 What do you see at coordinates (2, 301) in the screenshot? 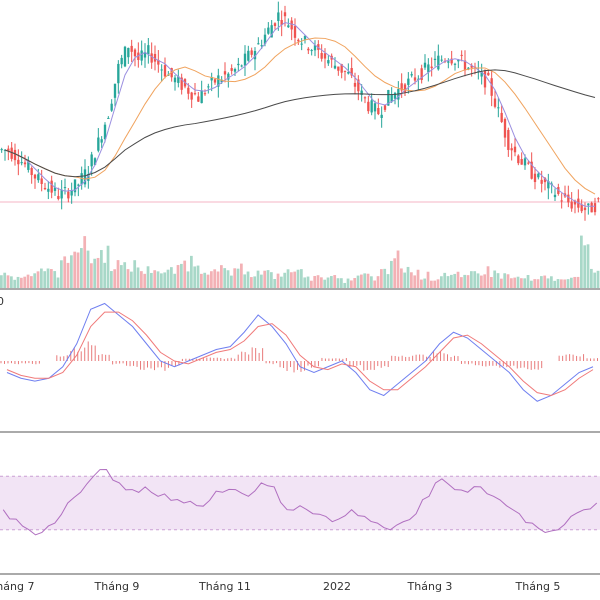
I see `clipped-label: 0` at bounding box center [2, 301].